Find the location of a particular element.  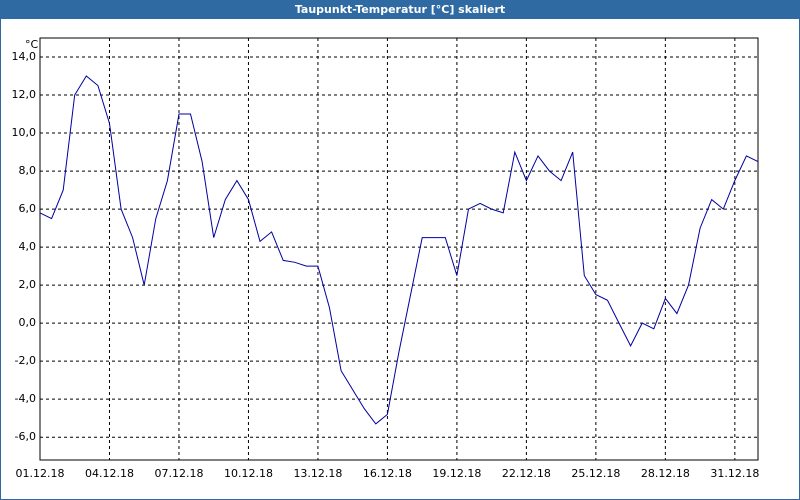

title-bar is located at coordinates (400, 9).